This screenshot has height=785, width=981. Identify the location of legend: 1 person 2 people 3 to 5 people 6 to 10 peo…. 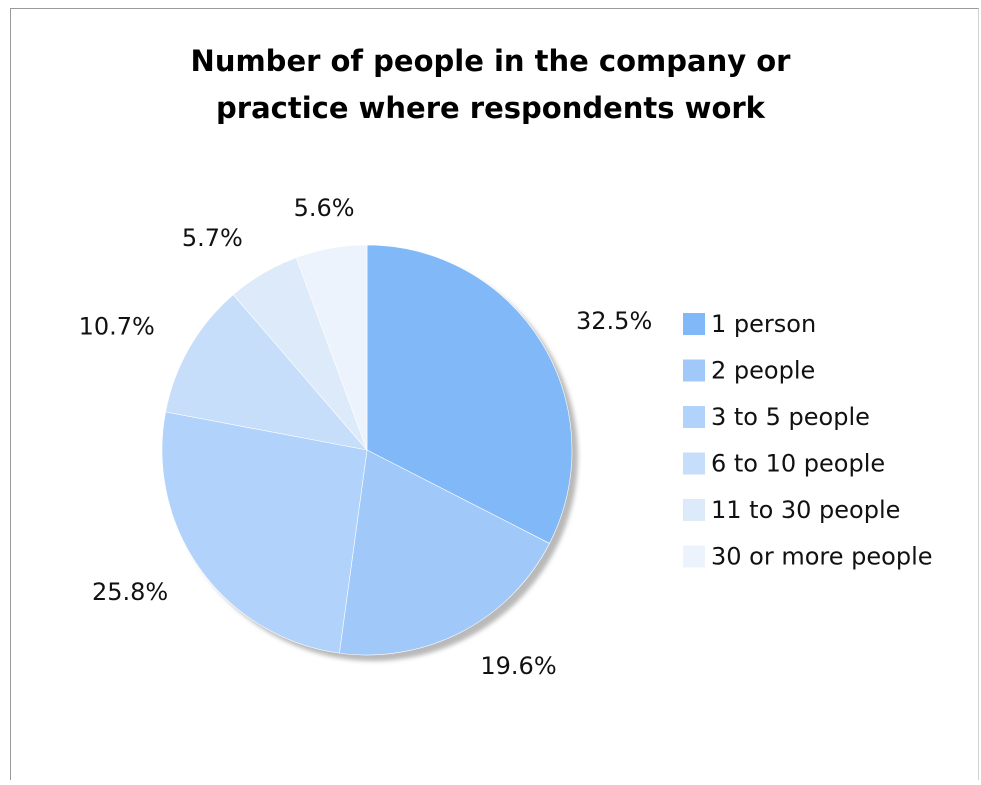
(808, 440).